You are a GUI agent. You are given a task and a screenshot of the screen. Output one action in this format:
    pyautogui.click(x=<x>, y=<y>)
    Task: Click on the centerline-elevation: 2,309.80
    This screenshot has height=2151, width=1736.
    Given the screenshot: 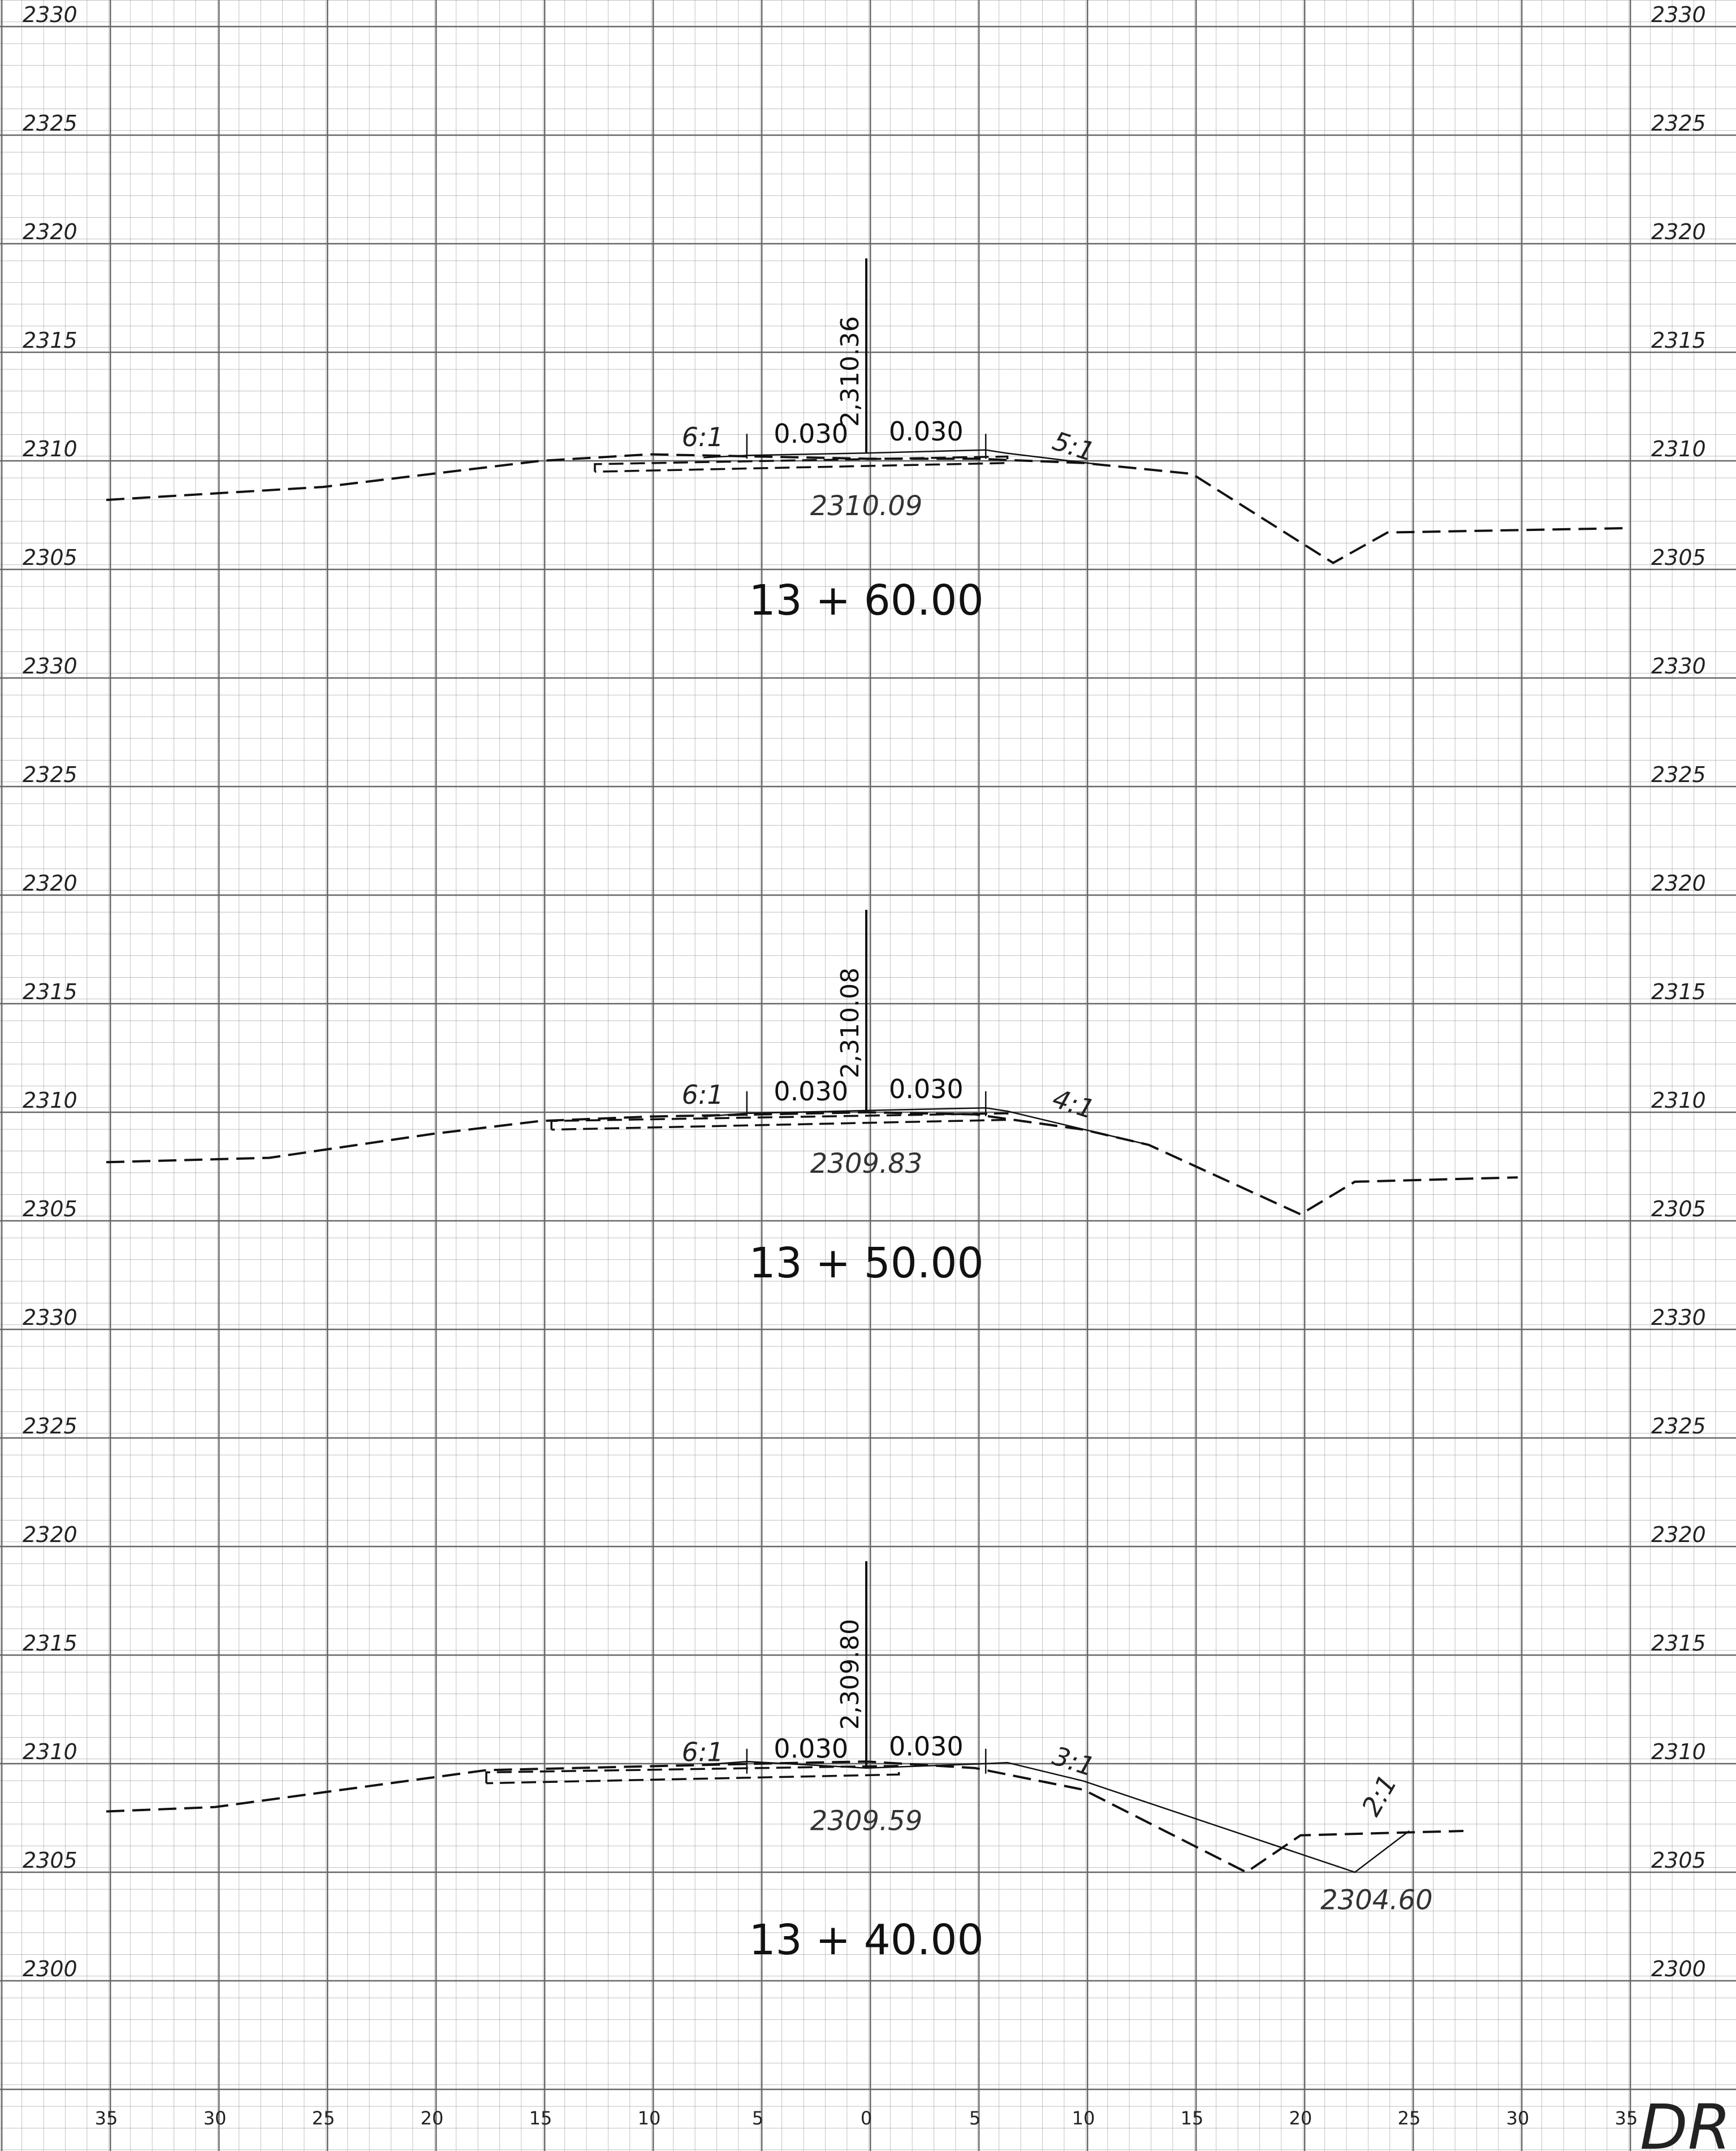 What is the action you would take?
    pyautogui.click(x=850, y=1674)
    